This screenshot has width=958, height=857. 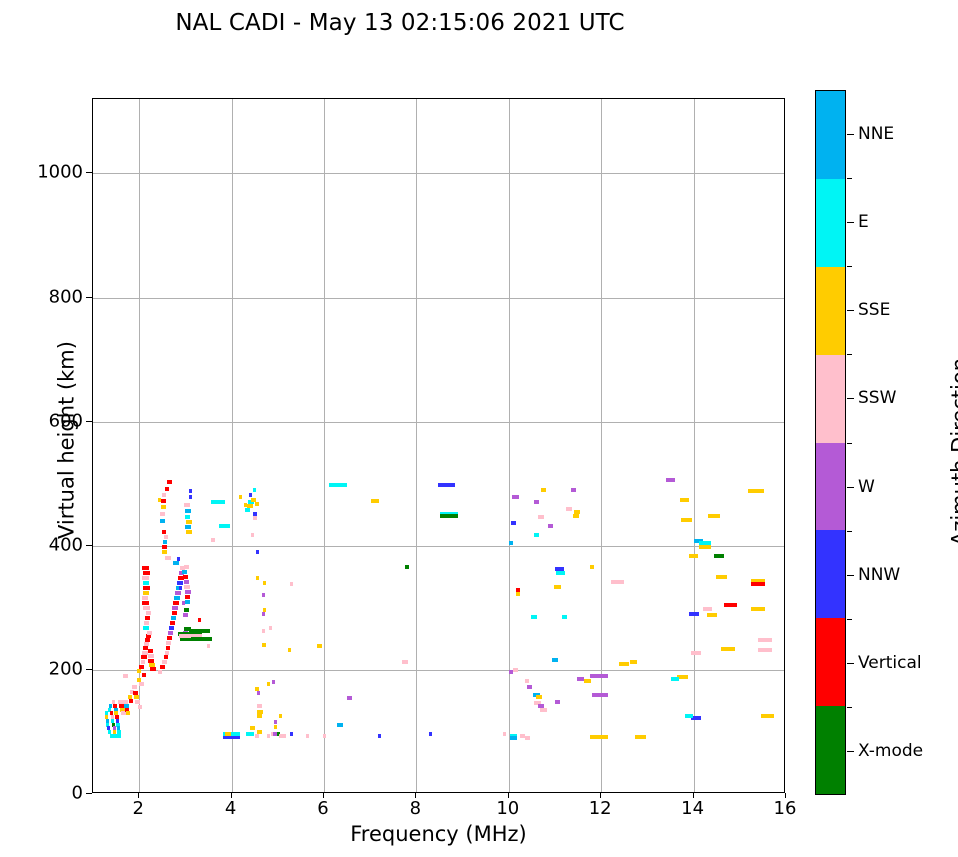 What do you see at coordinates (323, 808) in the screenshot?
I see `x-tick-label: 6` at bounding box center [323, 808].